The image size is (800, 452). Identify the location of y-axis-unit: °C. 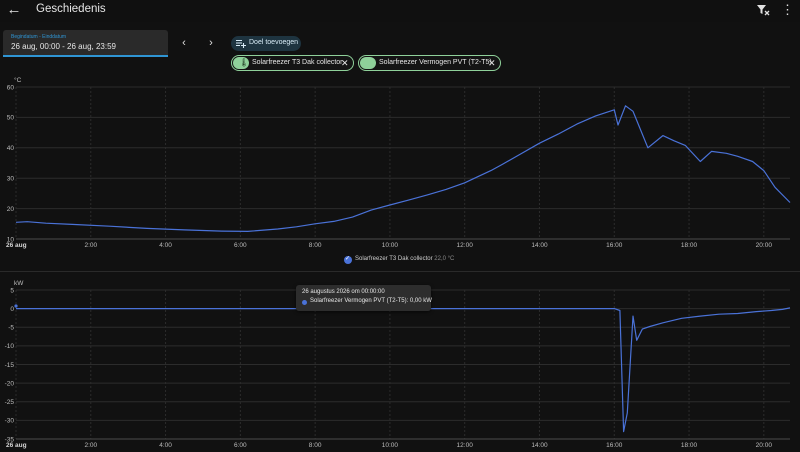
(18, 80).